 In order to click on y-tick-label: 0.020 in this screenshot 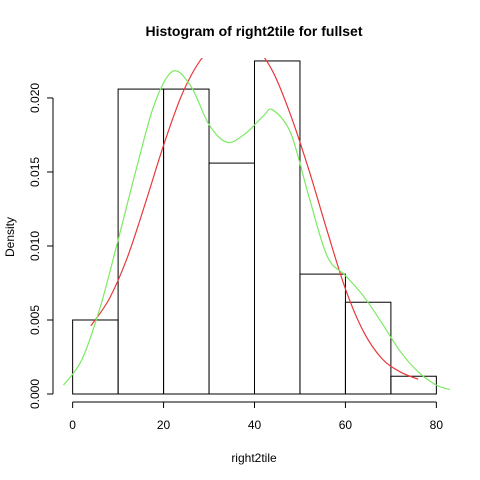, I will do `click(35, 98)`.